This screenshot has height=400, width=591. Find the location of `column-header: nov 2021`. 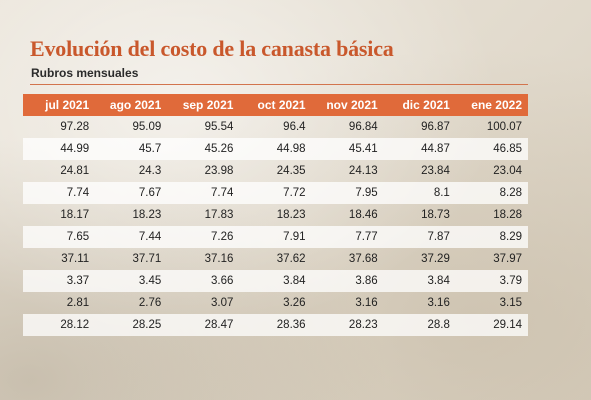

column-header: nov 2021 is located at coordinates (347, 105).